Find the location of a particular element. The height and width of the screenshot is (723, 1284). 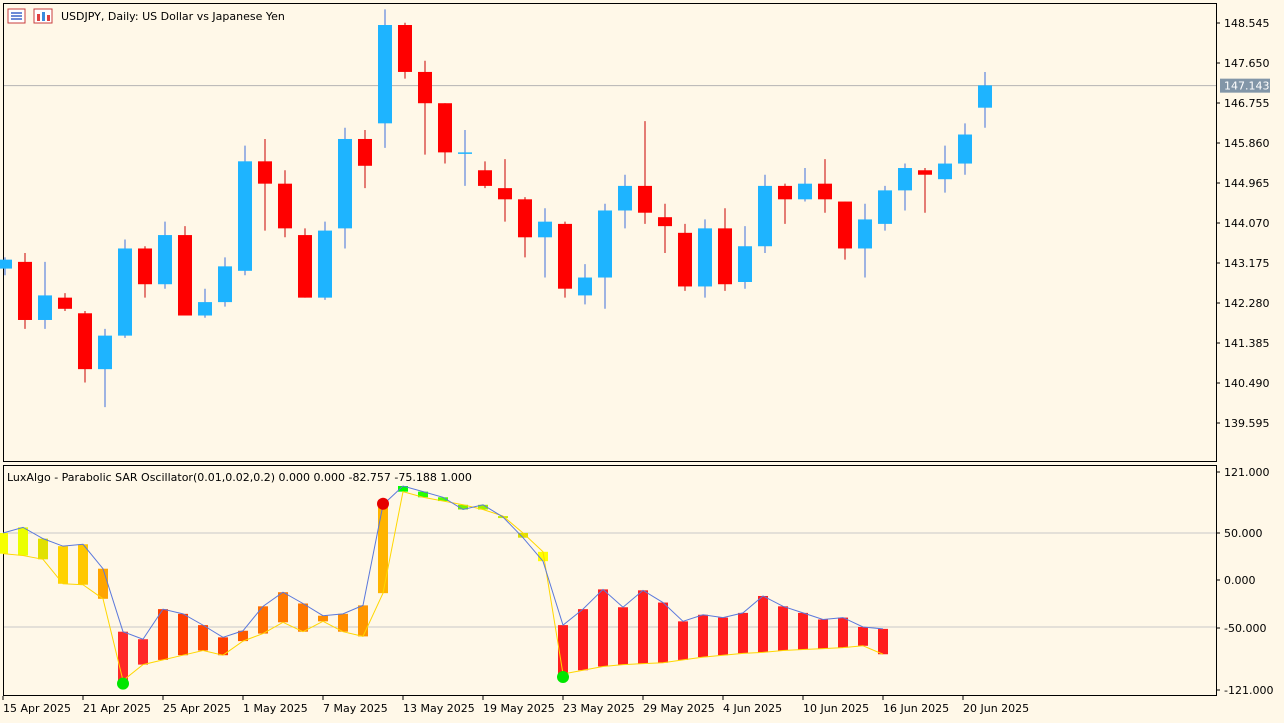

chart-header: USDJPY, Daily: US Dollar vs Japanese Yen is located at coordinates (146, 16).